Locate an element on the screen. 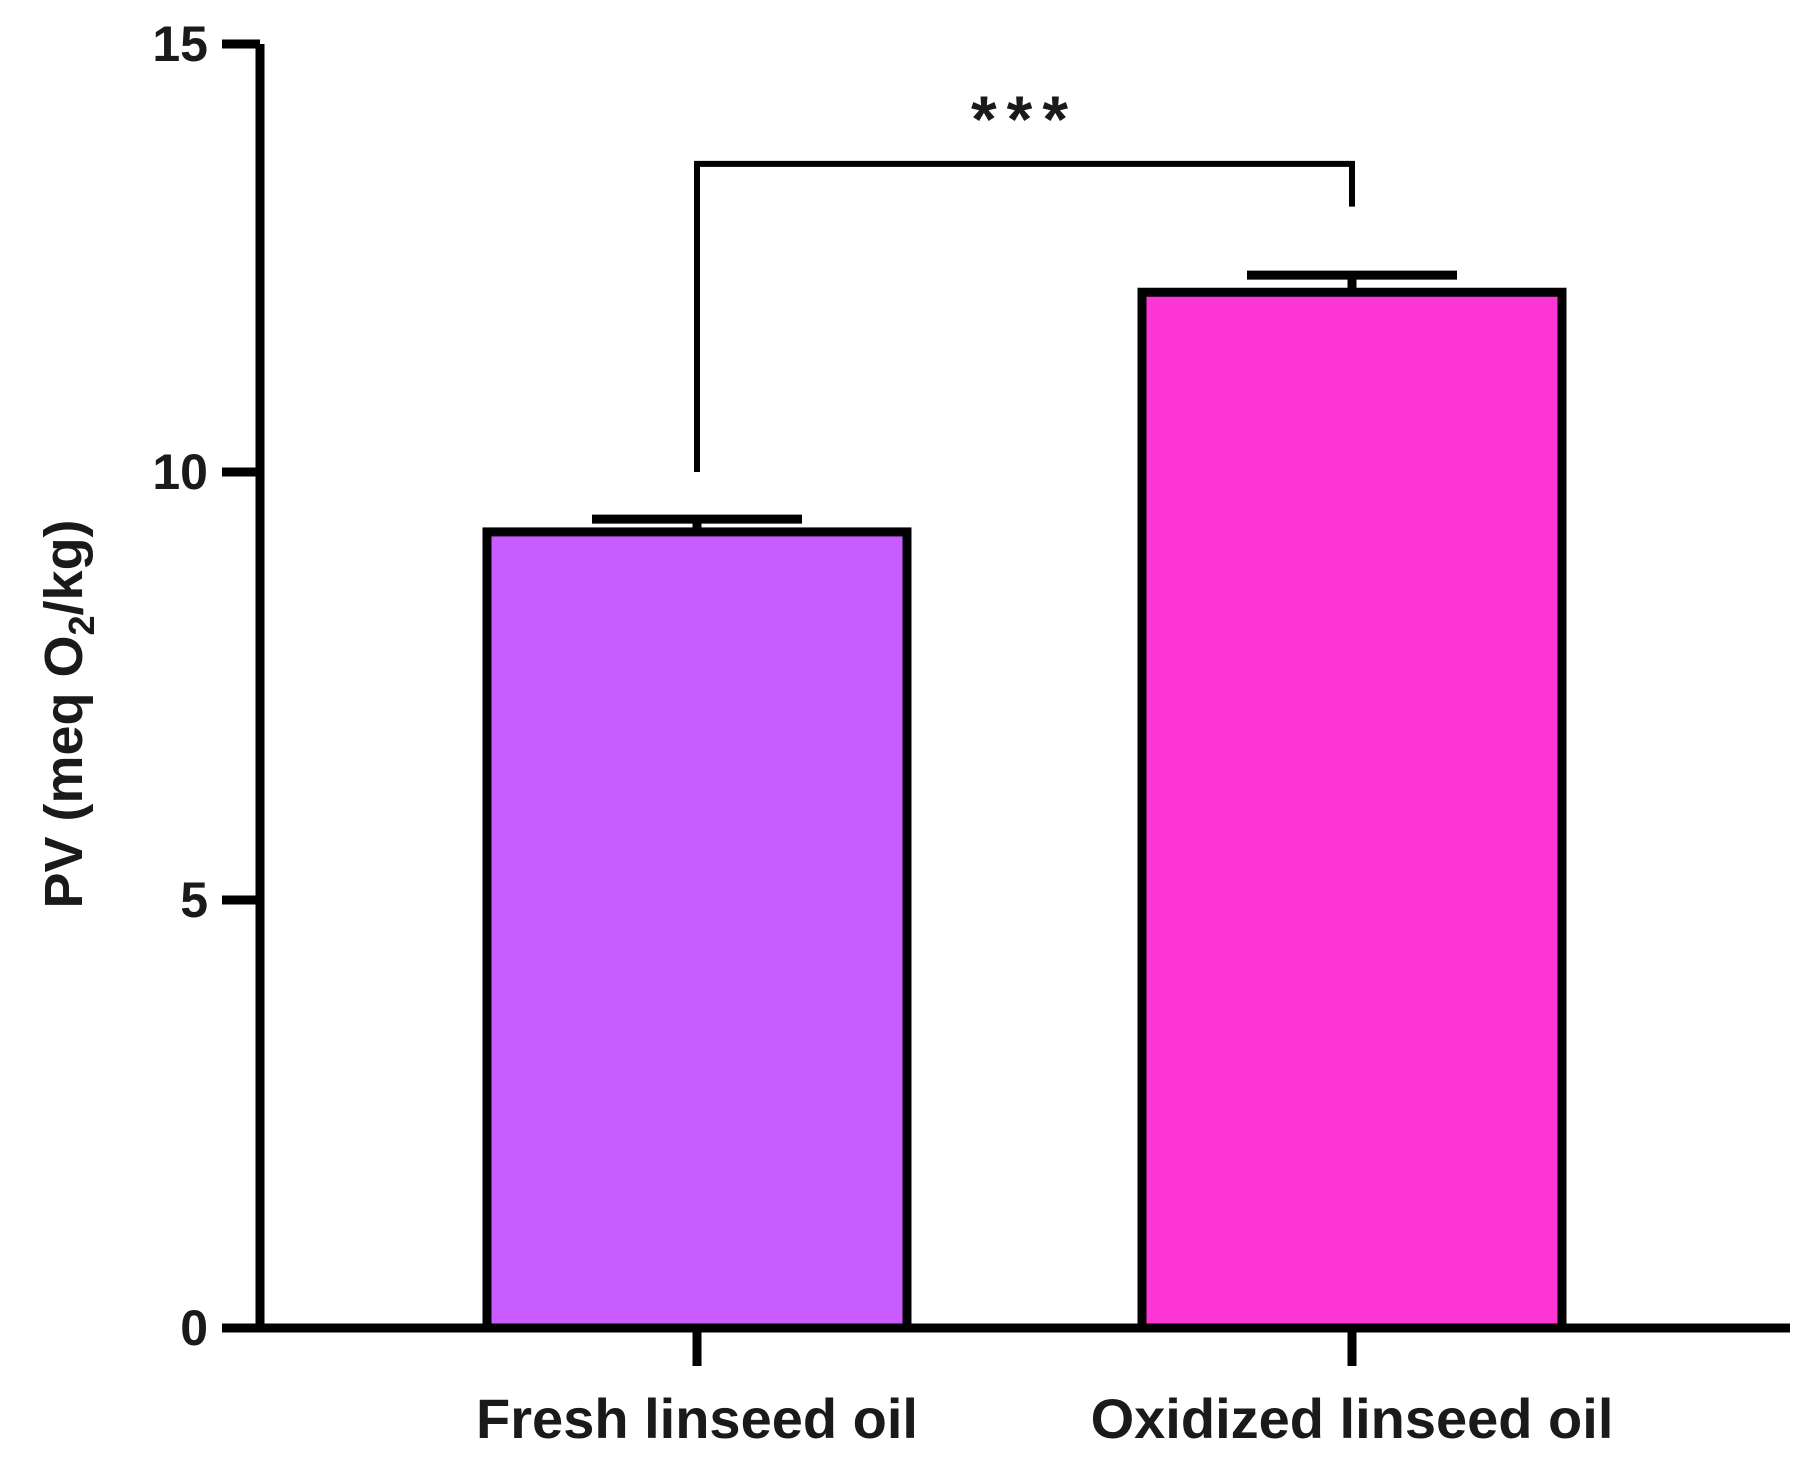 The height and width of the screenshot is (1461, 1802). y-tick-label: 5 is located at coordinates (194, 900).